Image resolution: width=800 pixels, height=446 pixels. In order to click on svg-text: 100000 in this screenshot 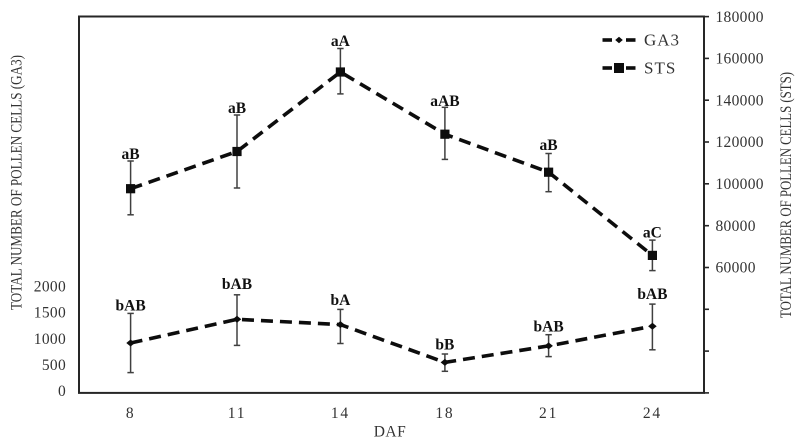, I will do `click(740, 184)`.